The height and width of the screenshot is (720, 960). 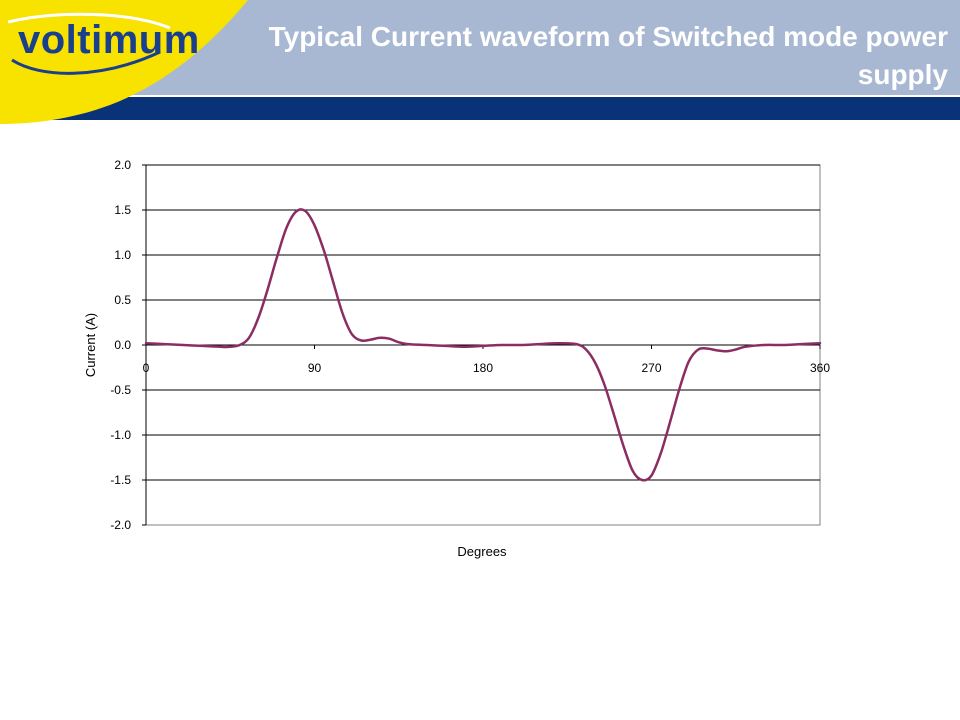 What do you see at coordinates (480, 108) in the screenshot?
I see `header-bar` at bounding box center [480, 108].